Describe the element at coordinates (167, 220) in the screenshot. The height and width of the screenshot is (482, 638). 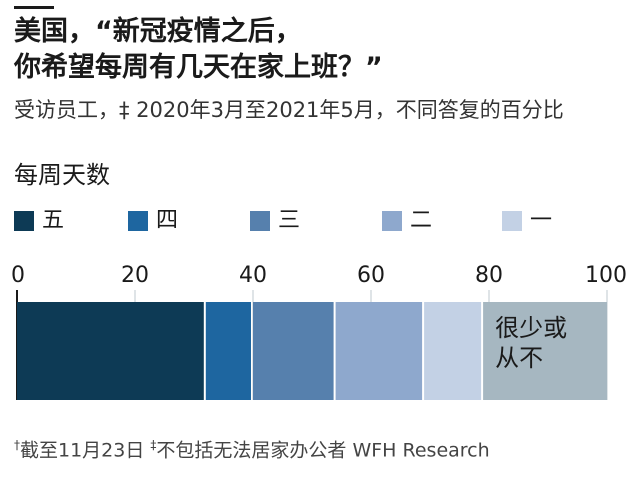
I see `legend-label-4: 四` at that location.